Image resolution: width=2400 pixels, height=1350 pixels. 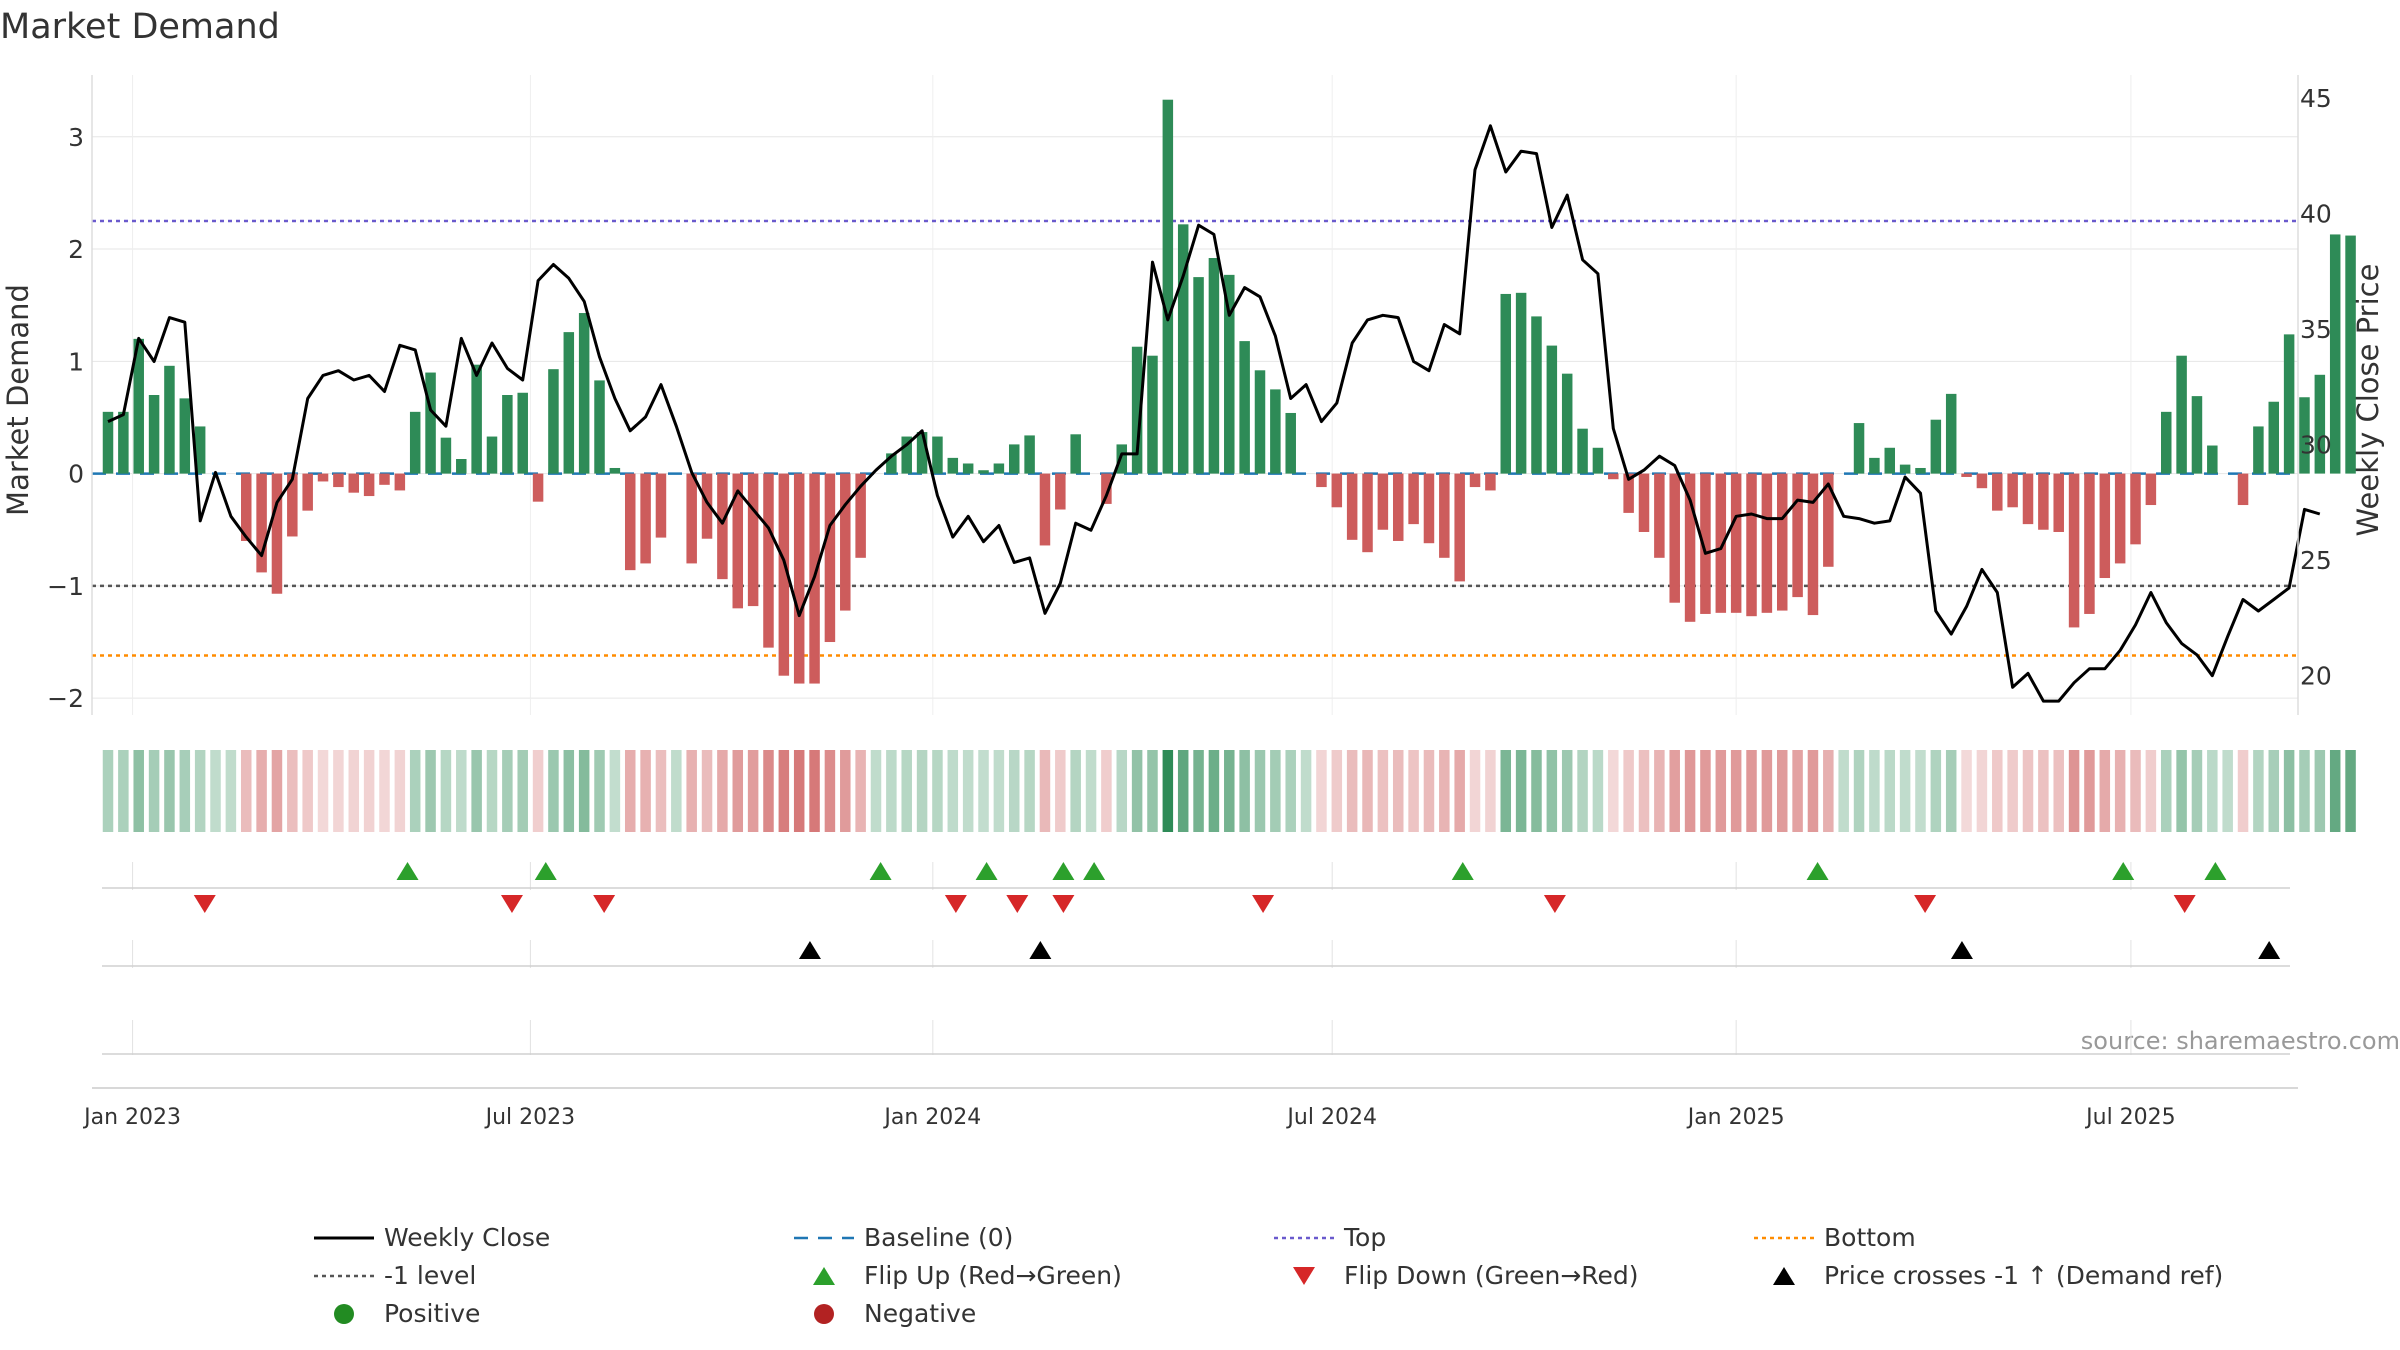 I want to click on legend-label: Flip Up (Red→Green), so click(x=993, y=1275).